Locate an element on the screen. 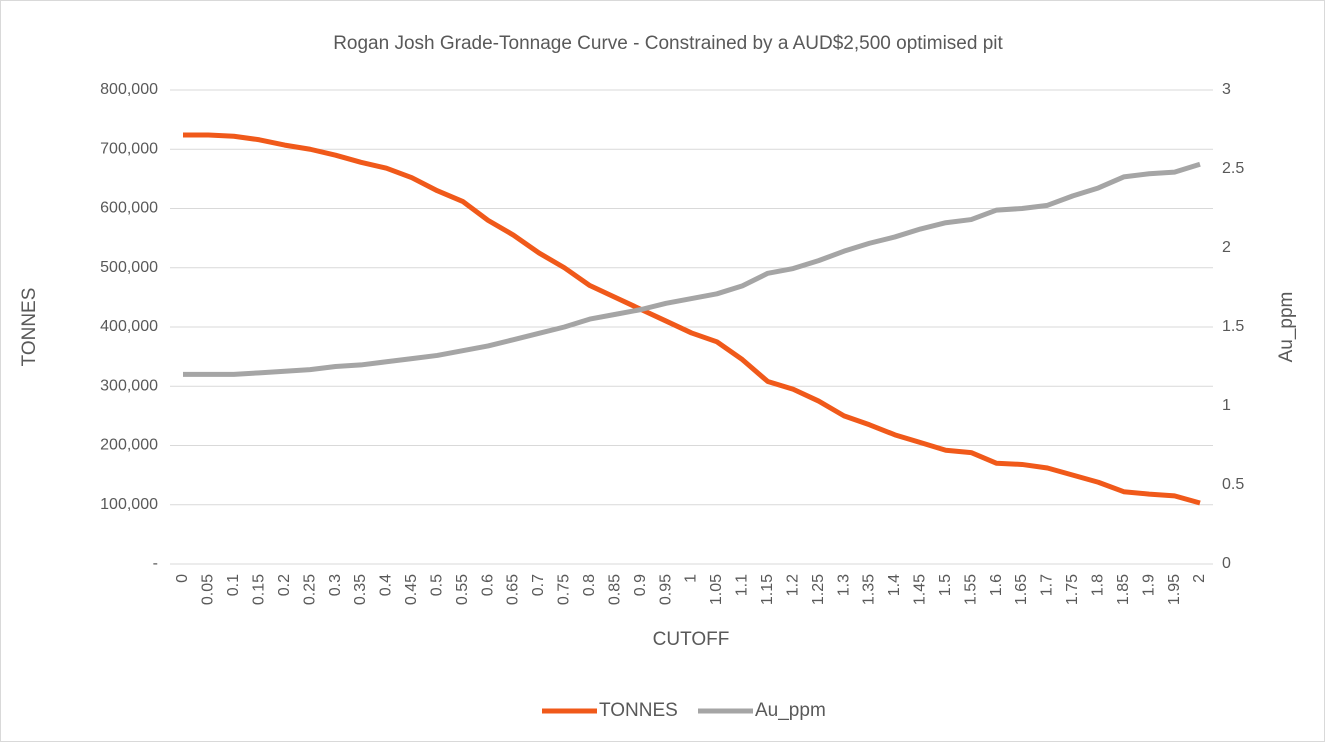  x-tick-label: 0.95 is located at coordinates (665, 589).